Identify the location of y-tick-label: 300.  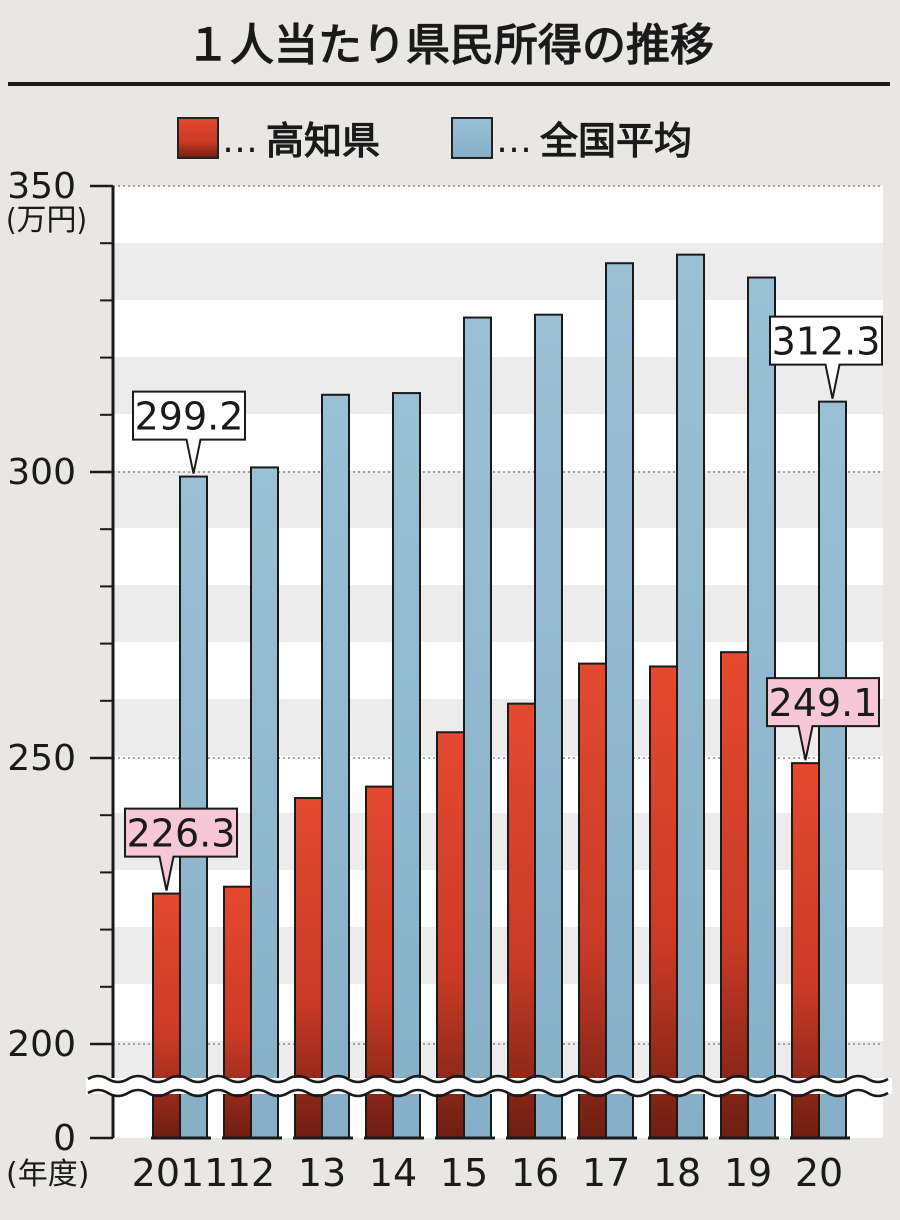
(41, 472).